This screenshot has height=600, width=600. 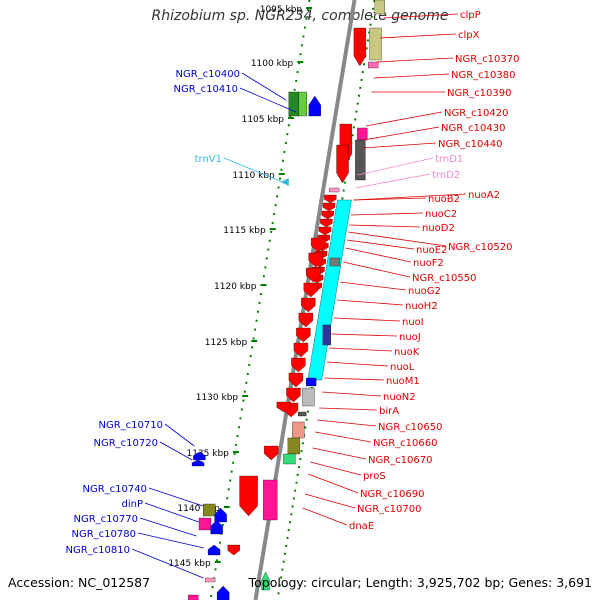 I want to click on ruler-tick-label: 1135 kbp, so click(x=207, y=454).